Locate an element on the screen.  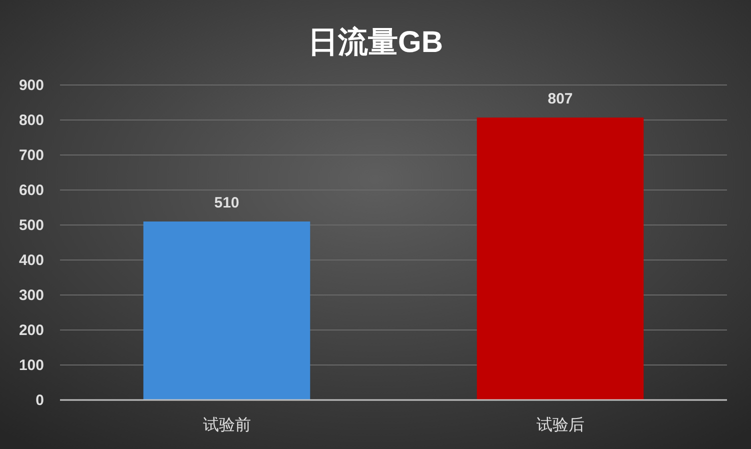
x-tick-label: 试验前 is located at coordinates (226, 425).